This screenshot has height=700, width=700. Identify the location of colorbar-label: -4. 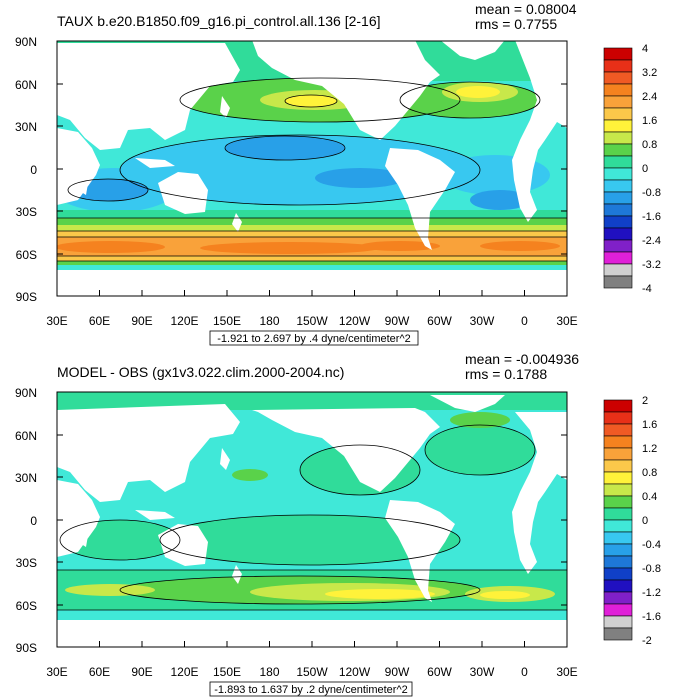
(647, 289).